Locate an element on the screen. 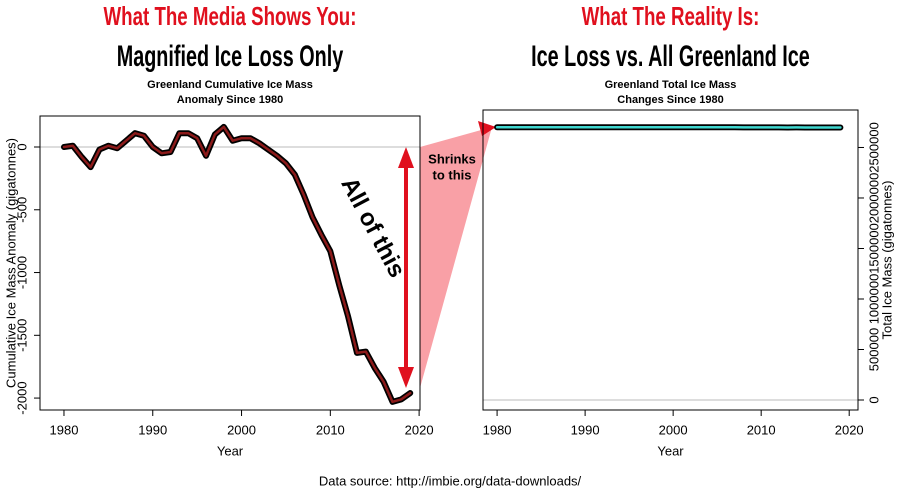  annotation: Shrinks is located at coordinates (452, 158).